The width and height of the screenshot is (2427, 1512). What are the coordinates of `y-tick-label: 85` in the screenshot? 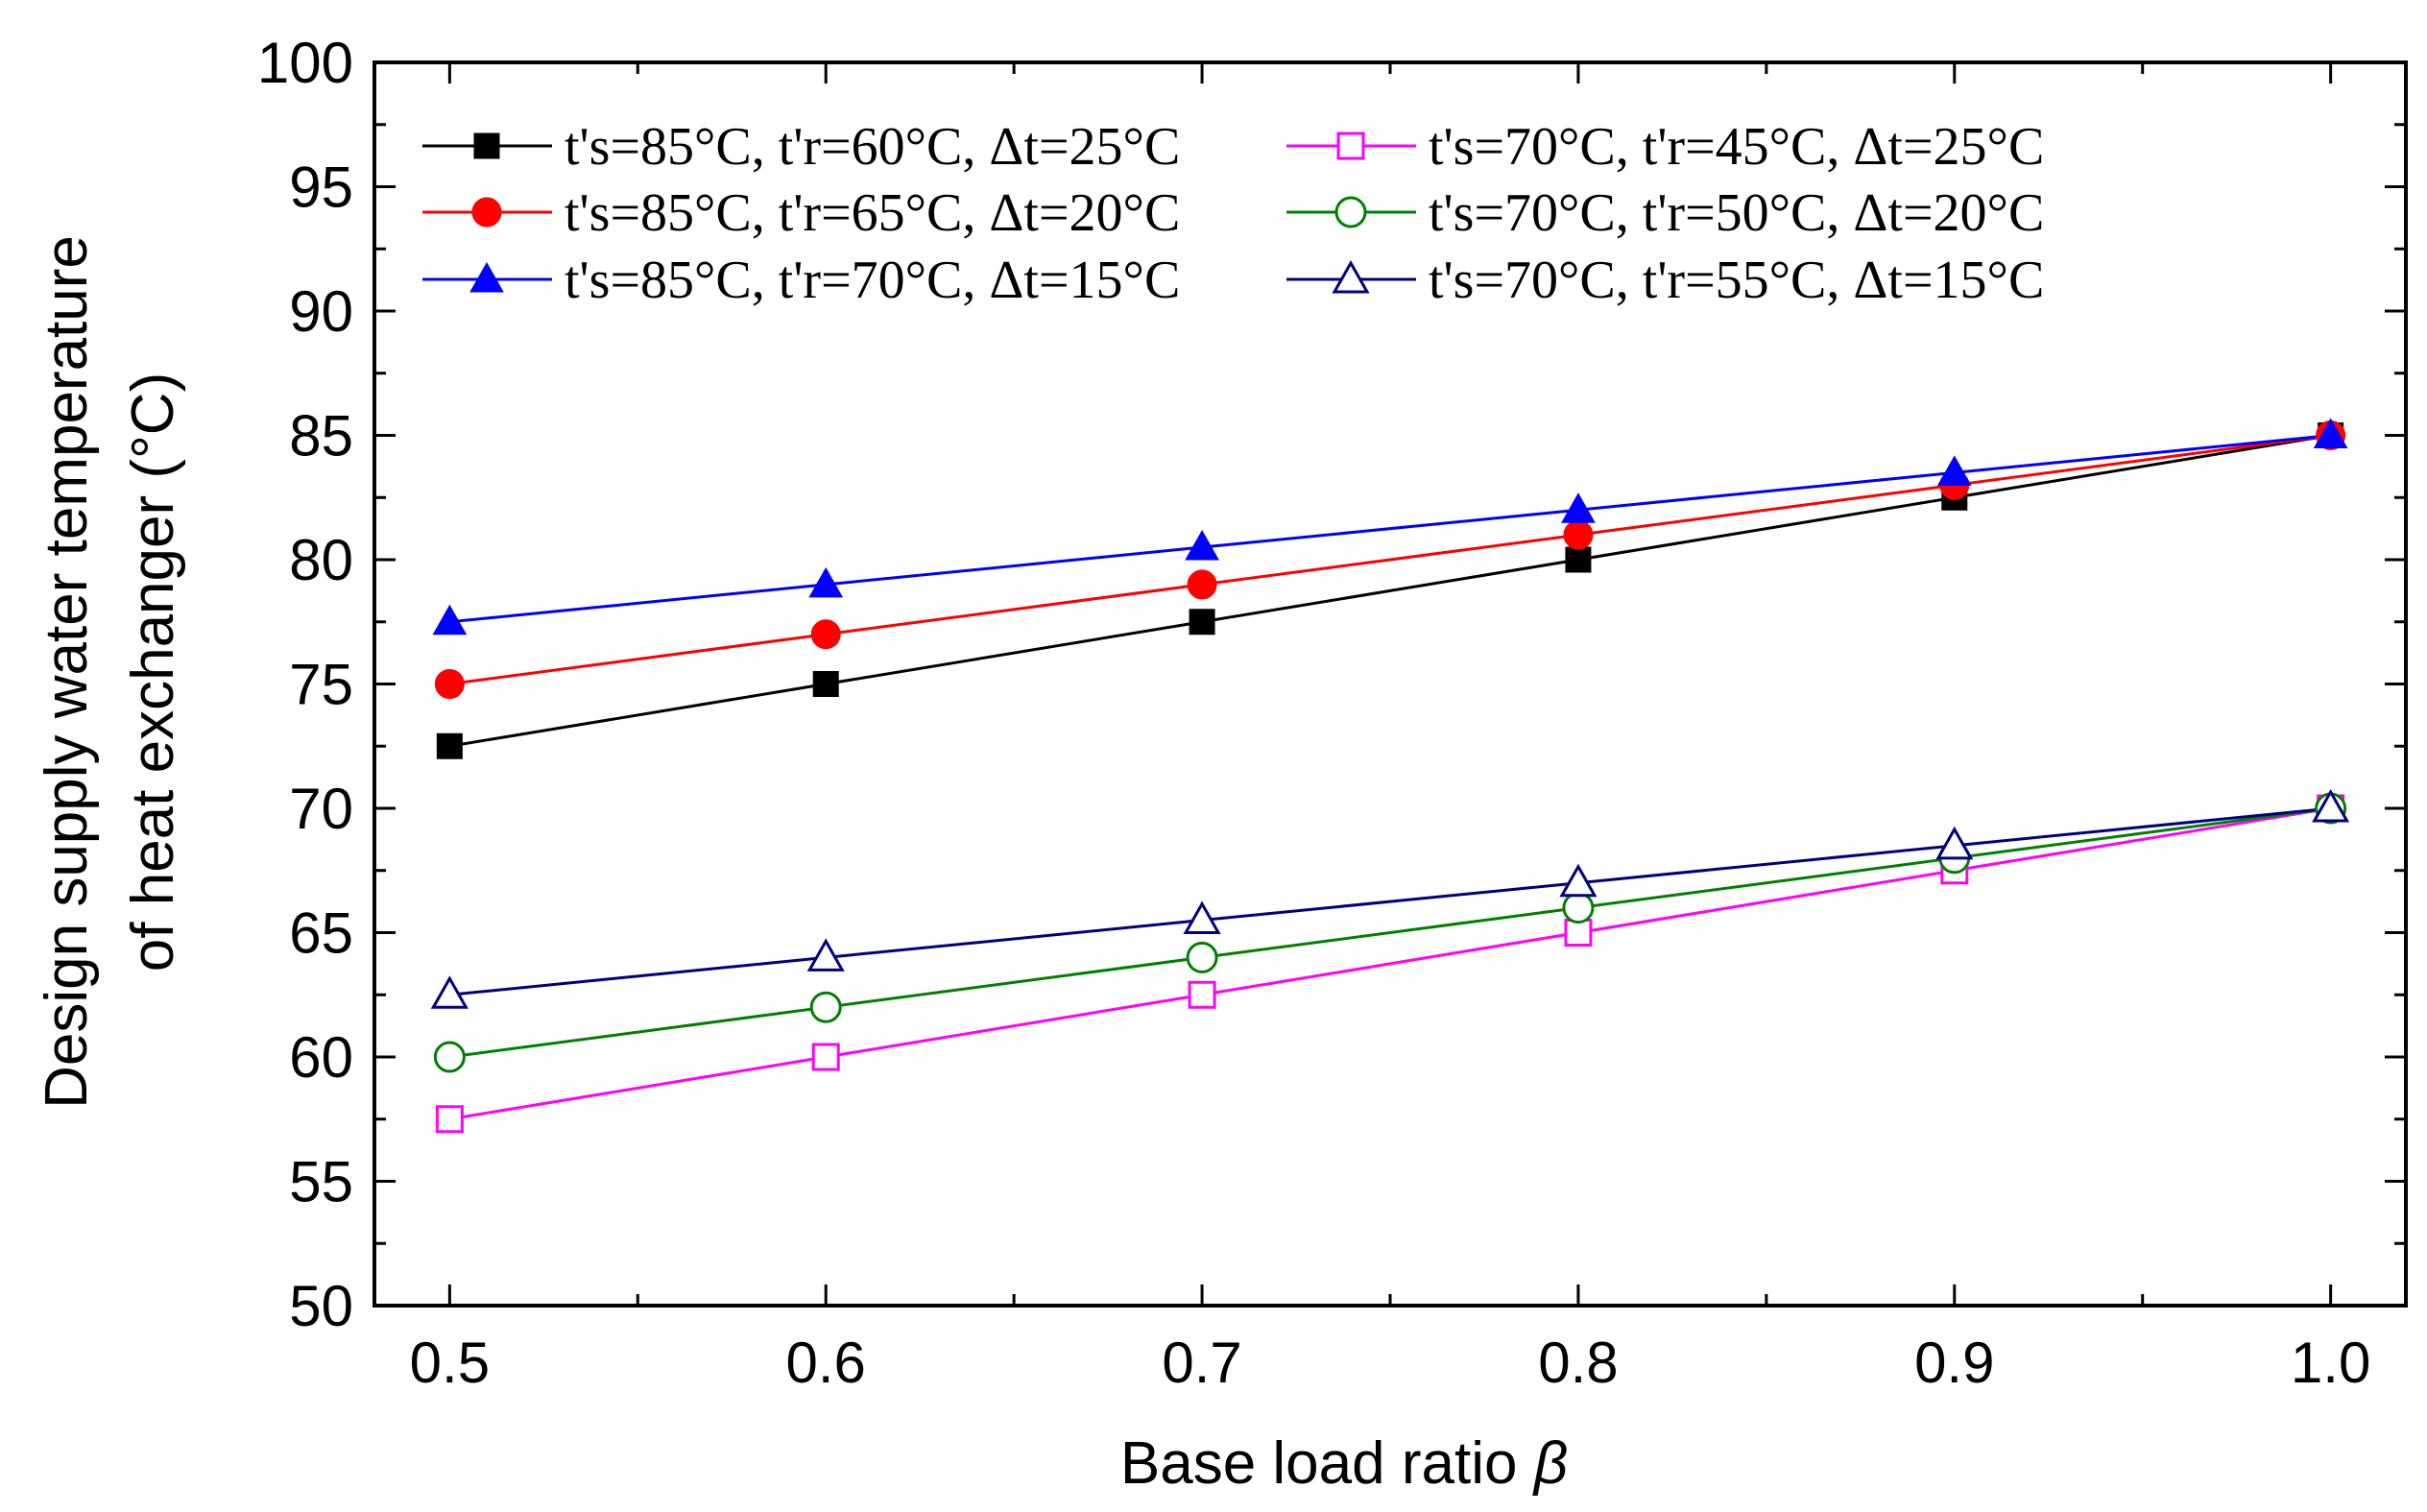 It's located at (321, 436).